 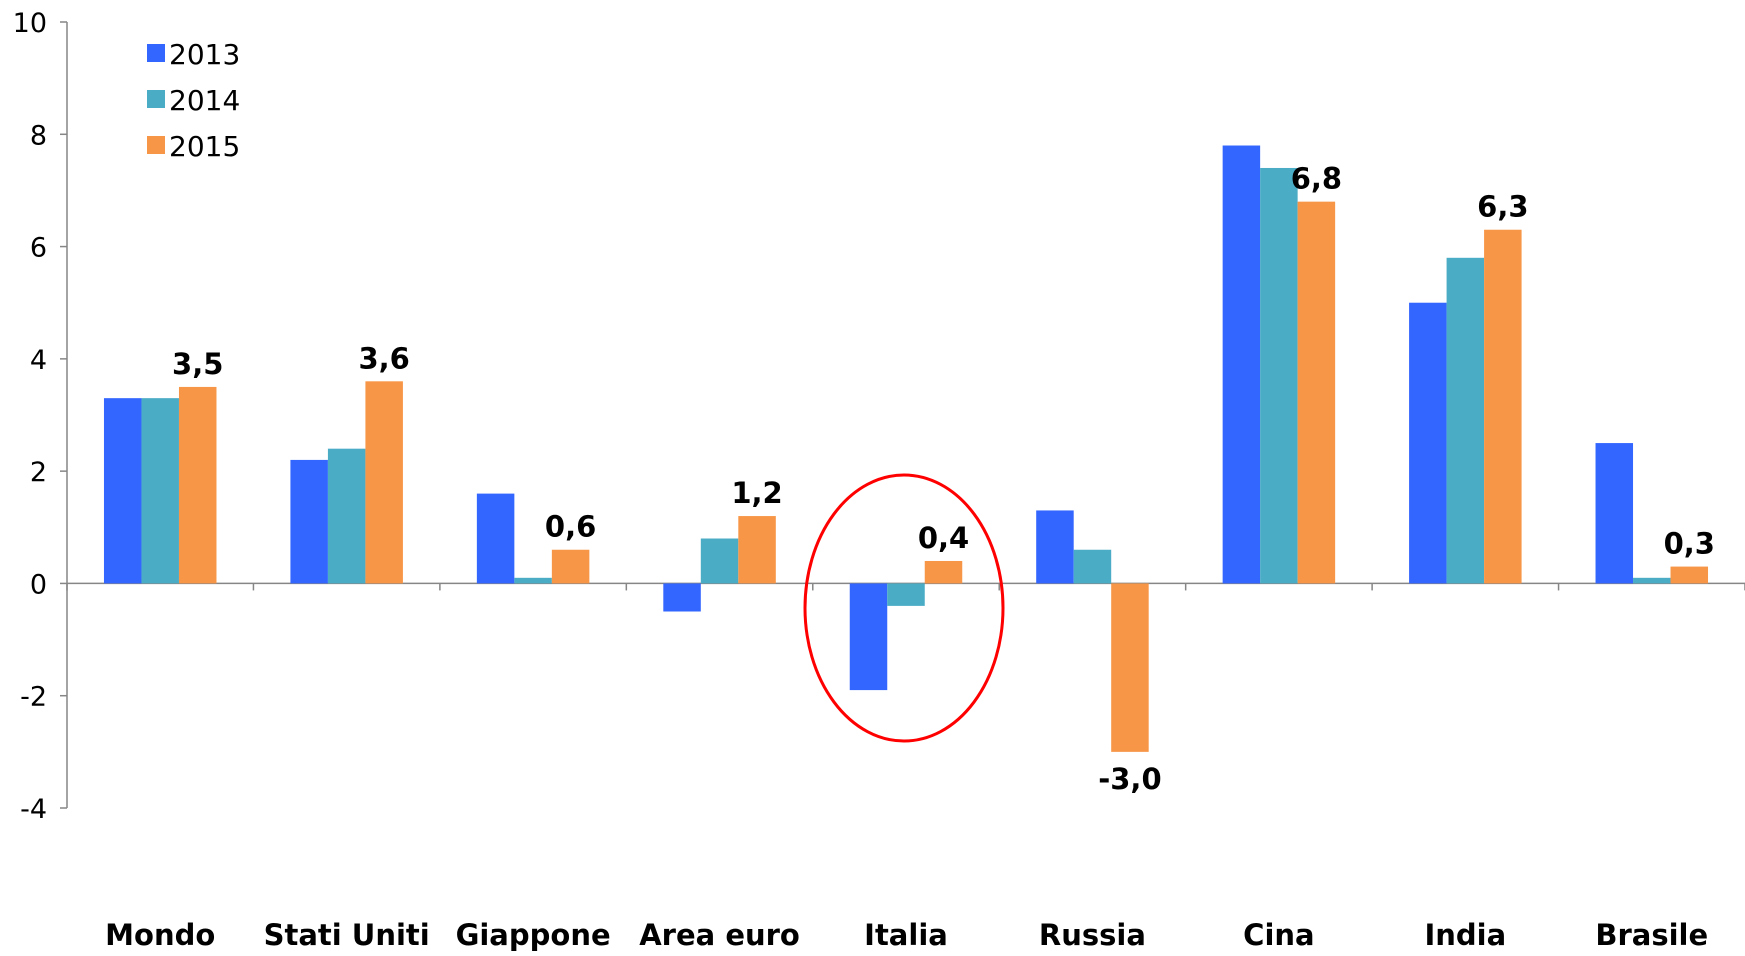 I want to click on bar-2014-area-euro, so click(x=719, y=561).